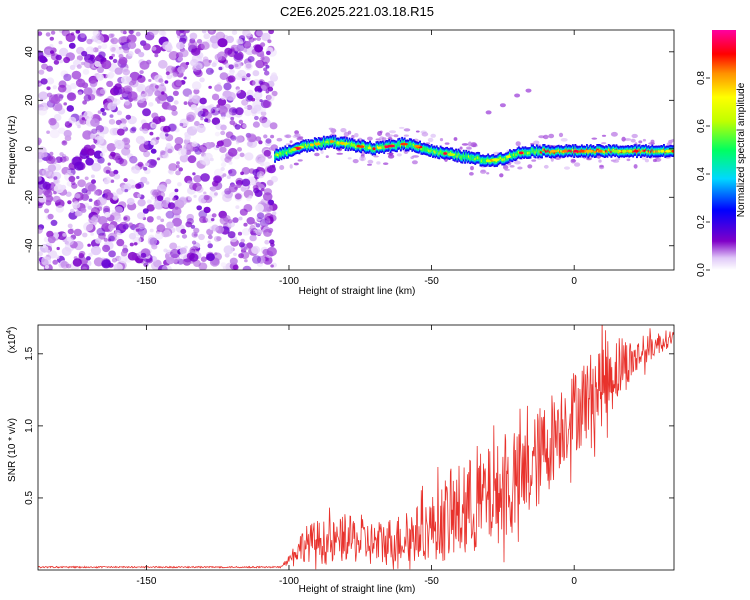 The width and height of the screenshot is (750, 600). I want to click on x-tick-label: 0, so click(574, 581).